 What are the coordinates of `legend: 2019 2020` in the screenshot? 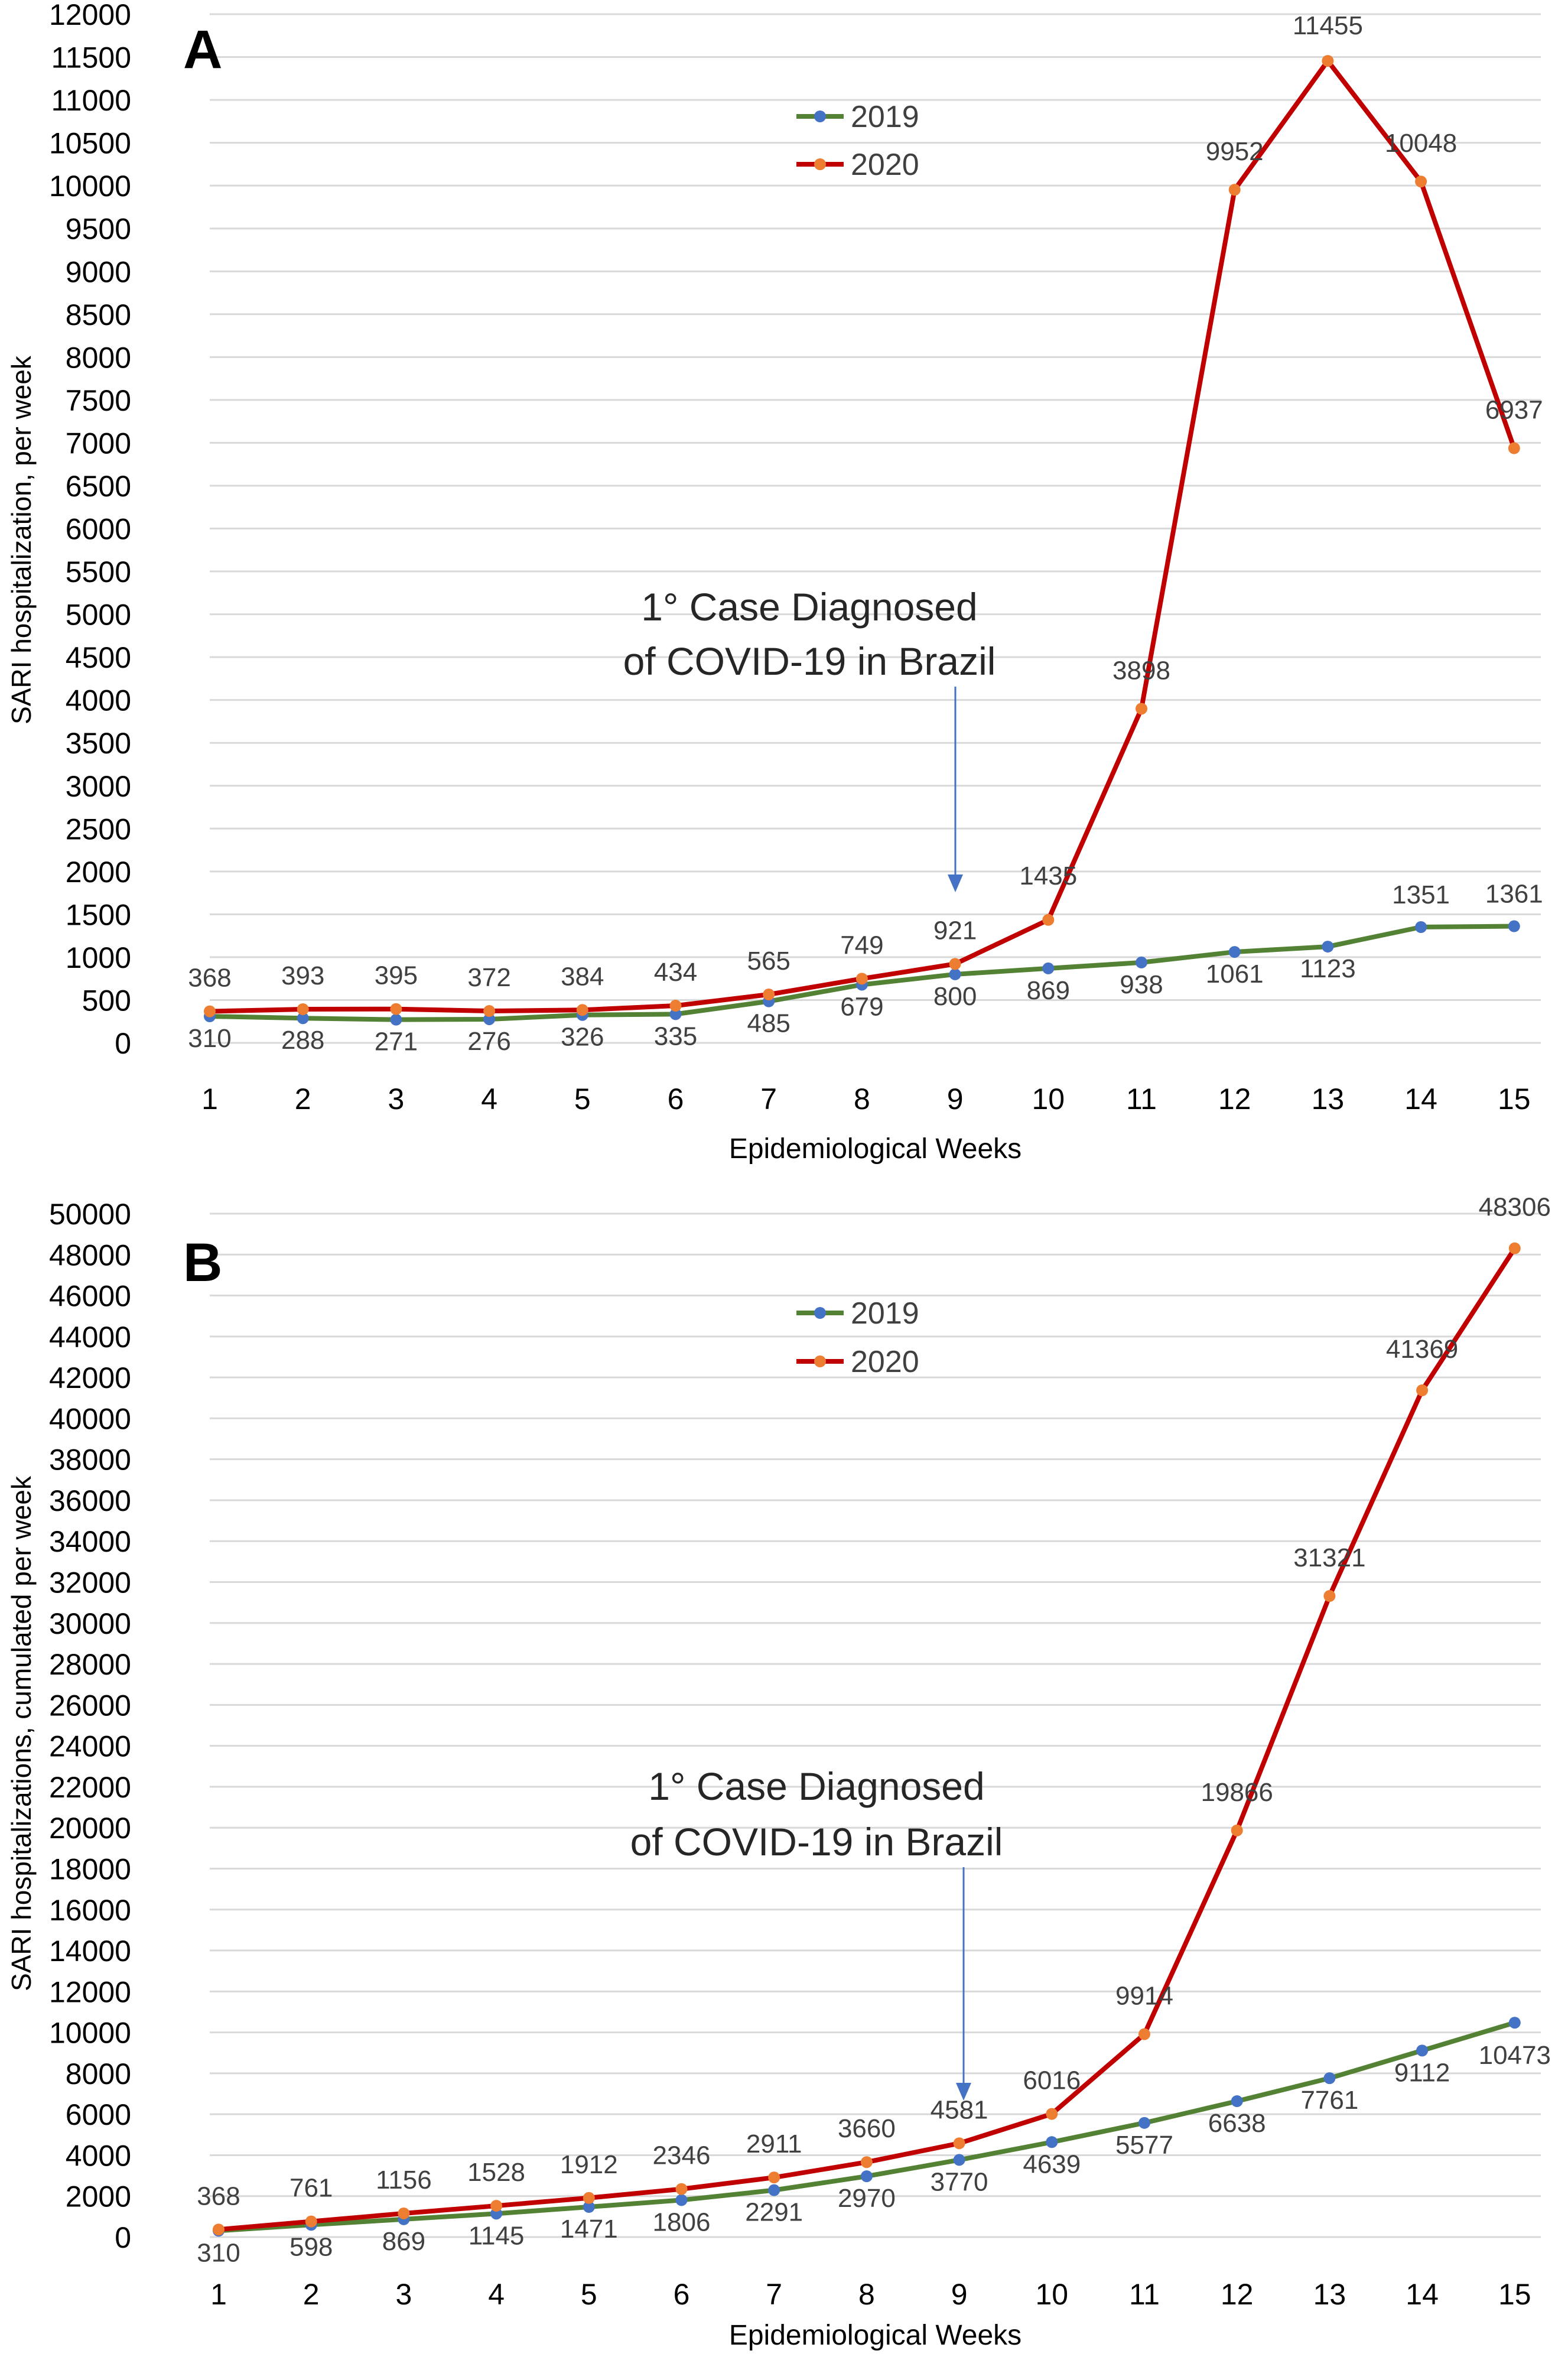 It's located at (857, 1337).